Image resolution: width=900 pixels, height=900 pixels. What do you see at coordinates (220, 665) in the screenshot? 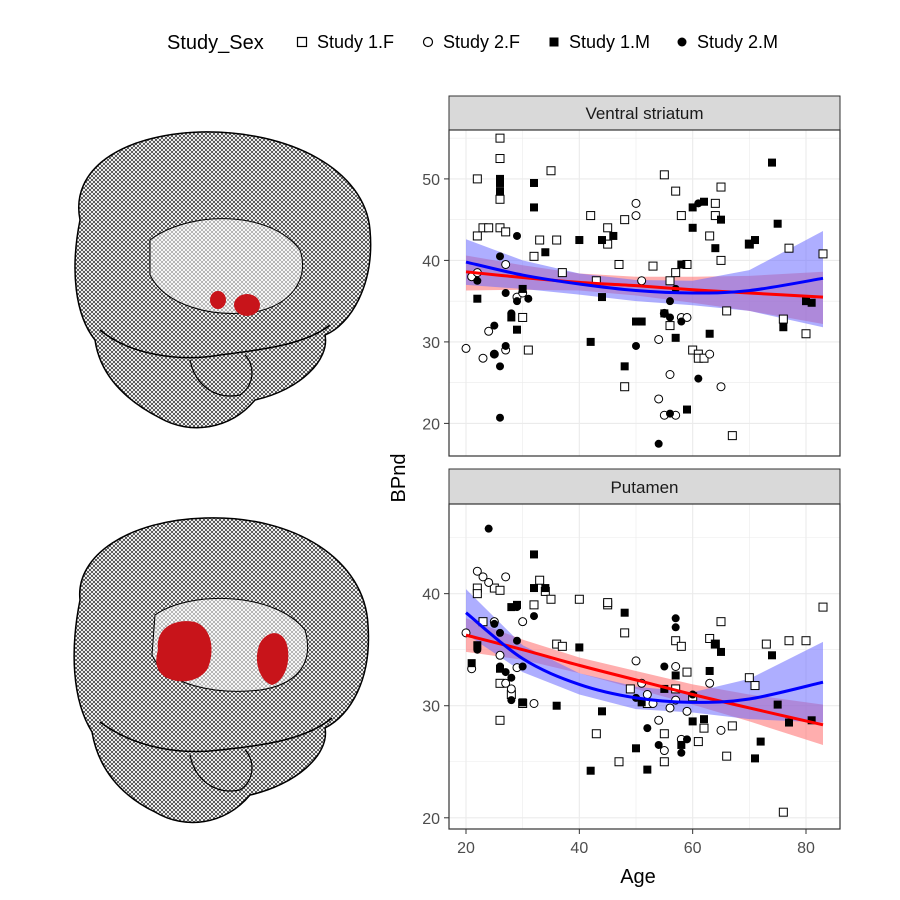
I see `brain-render-putamen` at bounding box center [220, 665].